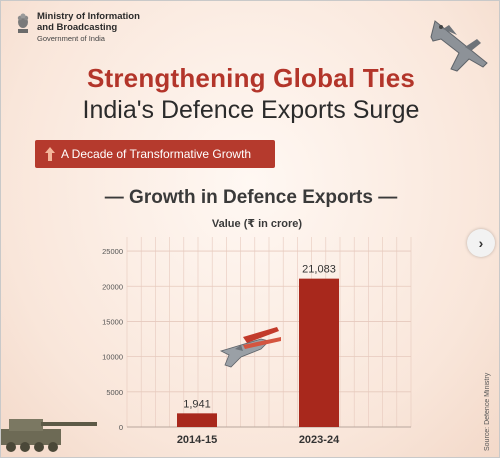 The image size is (500, 458). Describe the element at coordinates (251, 110) in the screenshot. I see `title-sub: India's Defence Exports Surge` at that location.